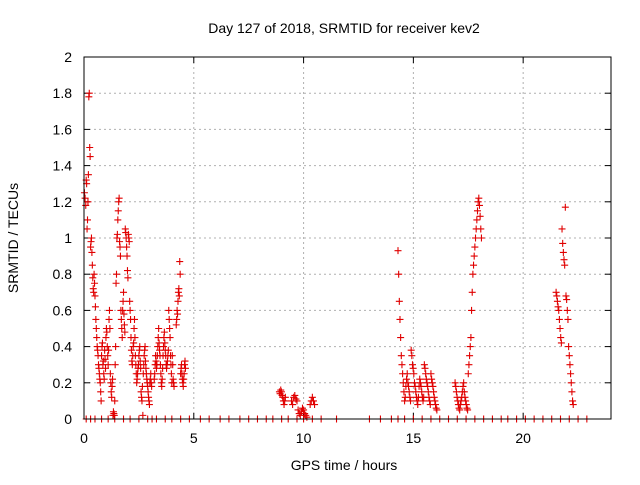 The width and height of the screenshot is (640, 485). I want to click on y-tick-label: 0, so click(68, 419).